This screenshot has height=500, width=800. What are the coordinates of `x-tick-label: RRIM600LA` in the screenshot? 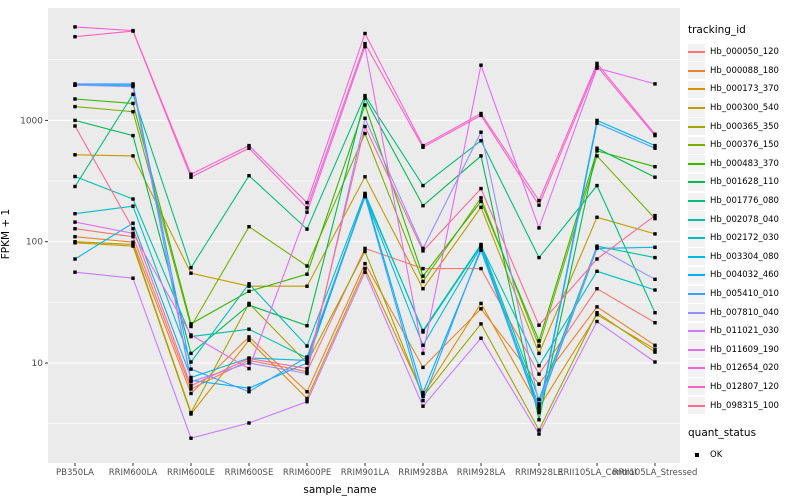 It's located at (133, 473).